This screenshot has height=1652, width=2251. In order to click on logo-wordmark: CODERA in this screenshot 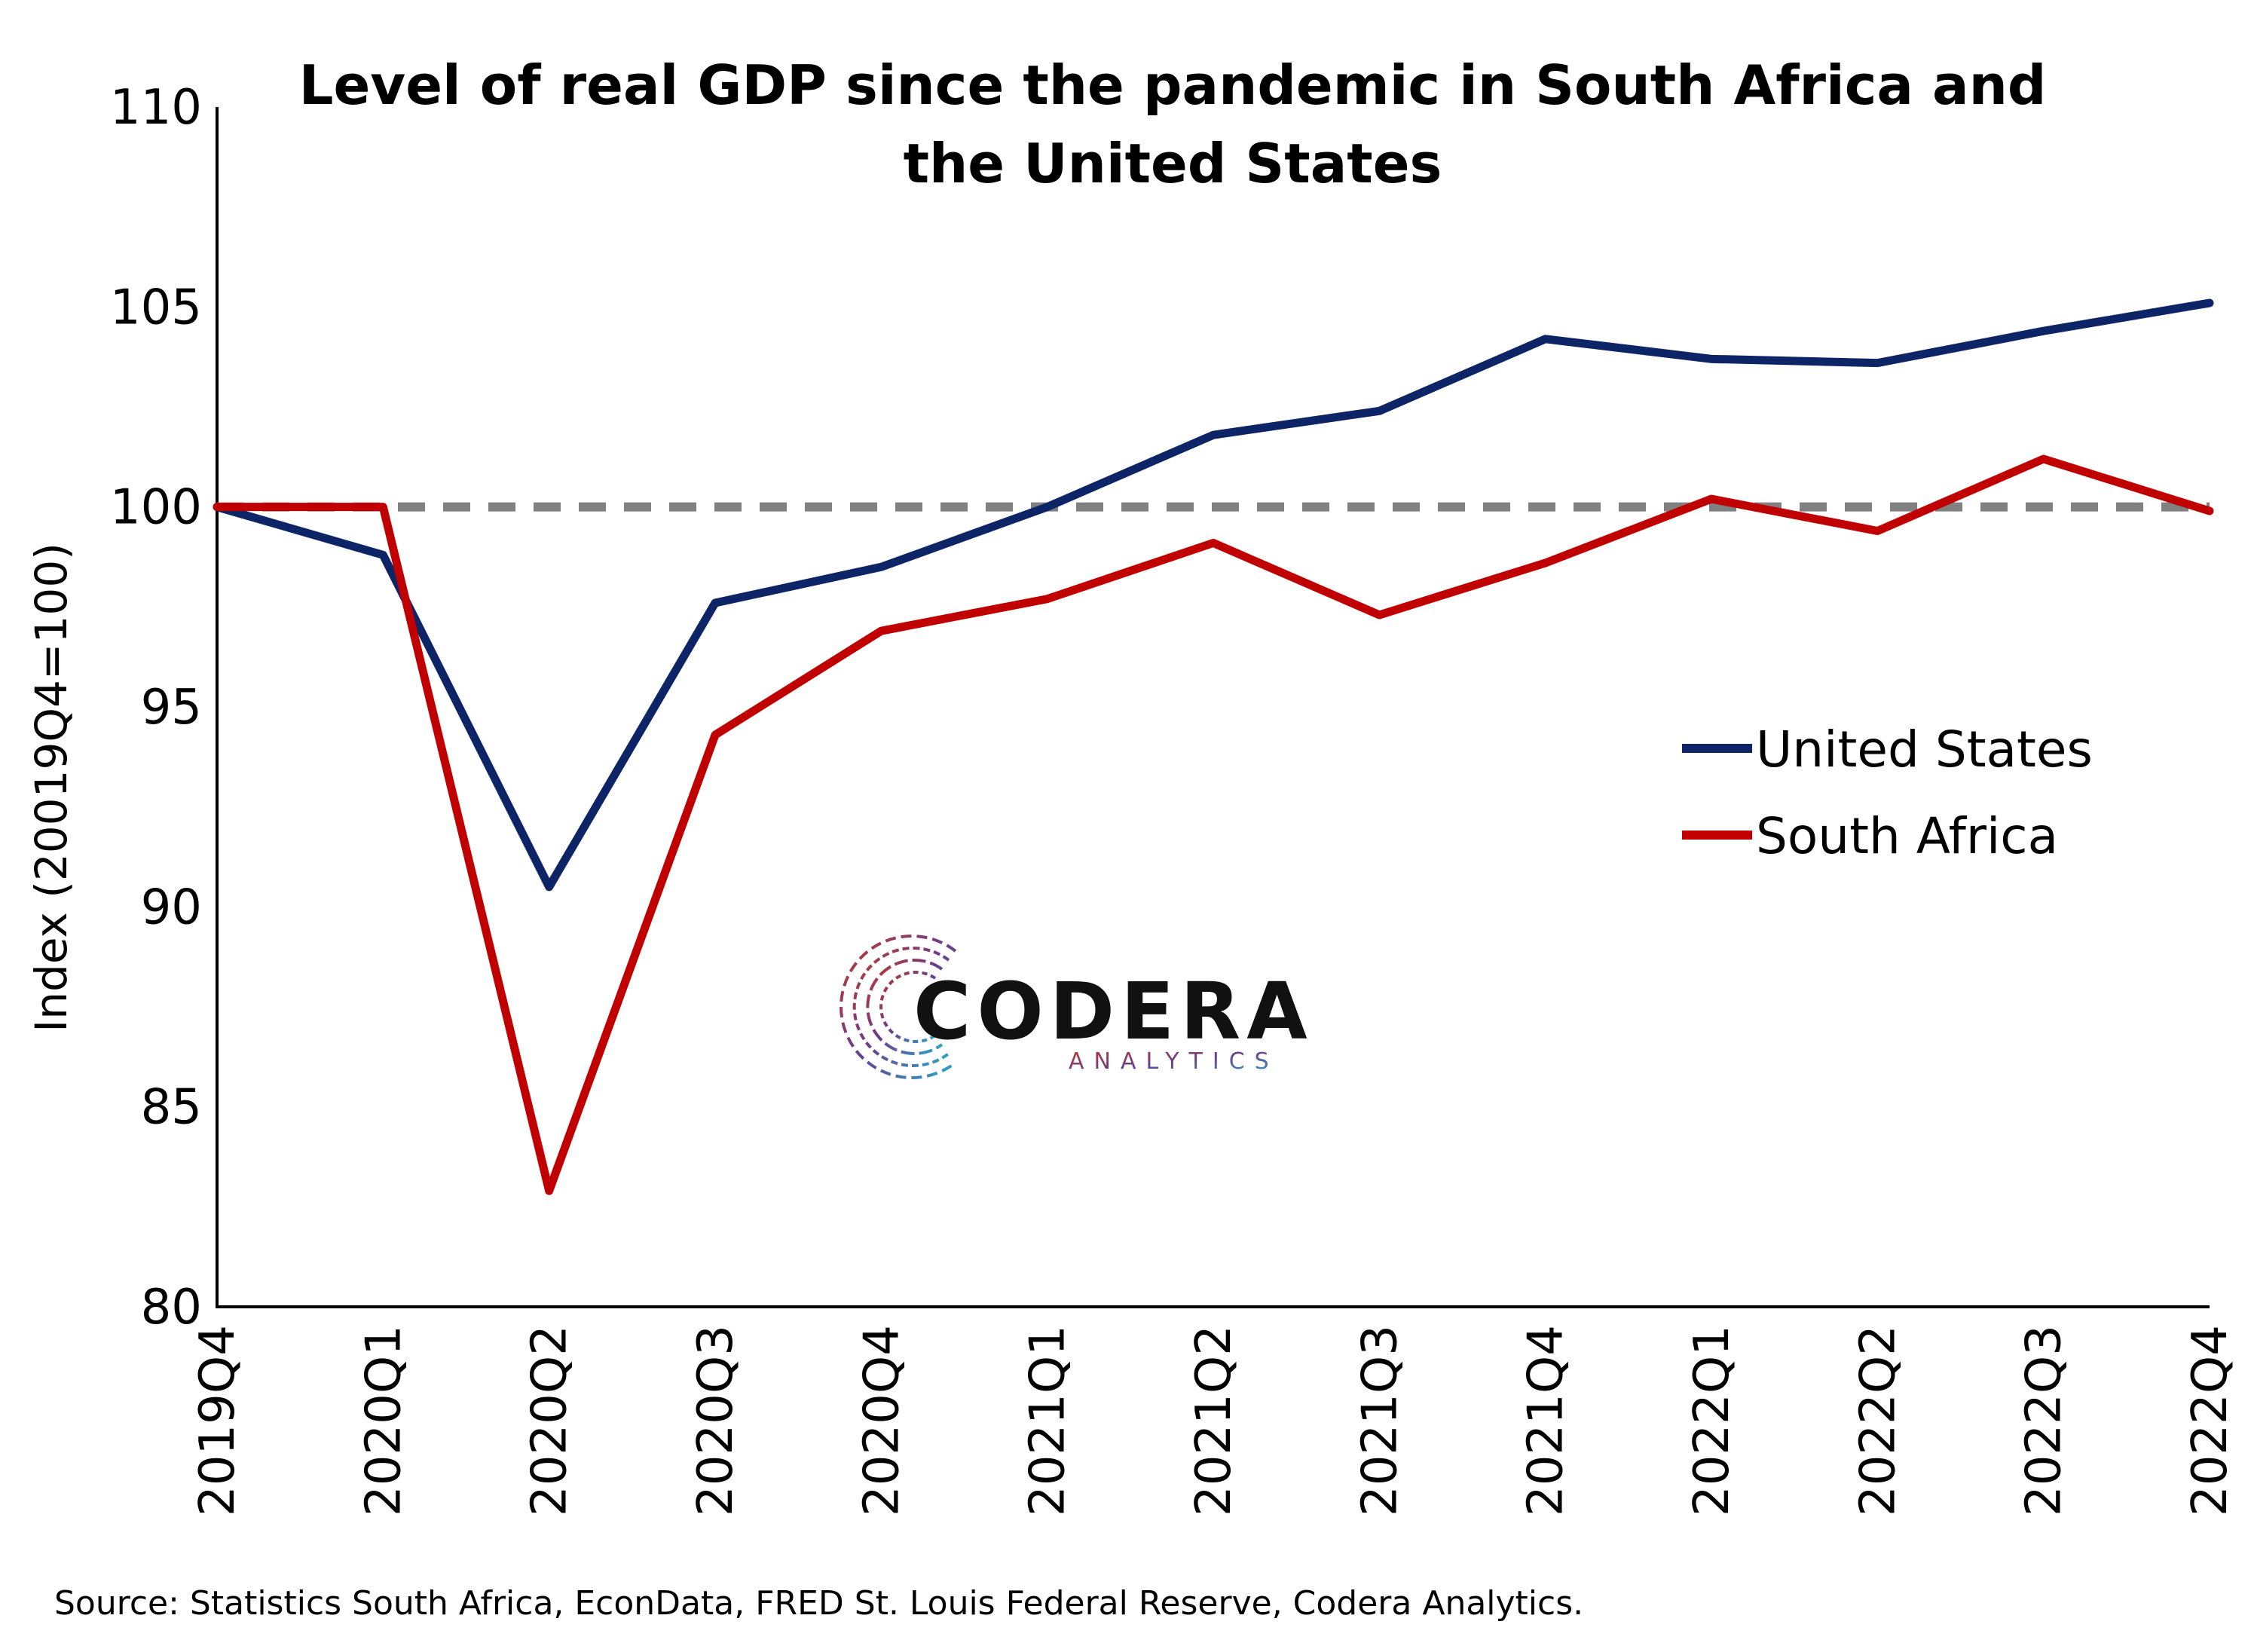, I will do `click(1113, 1011)`.